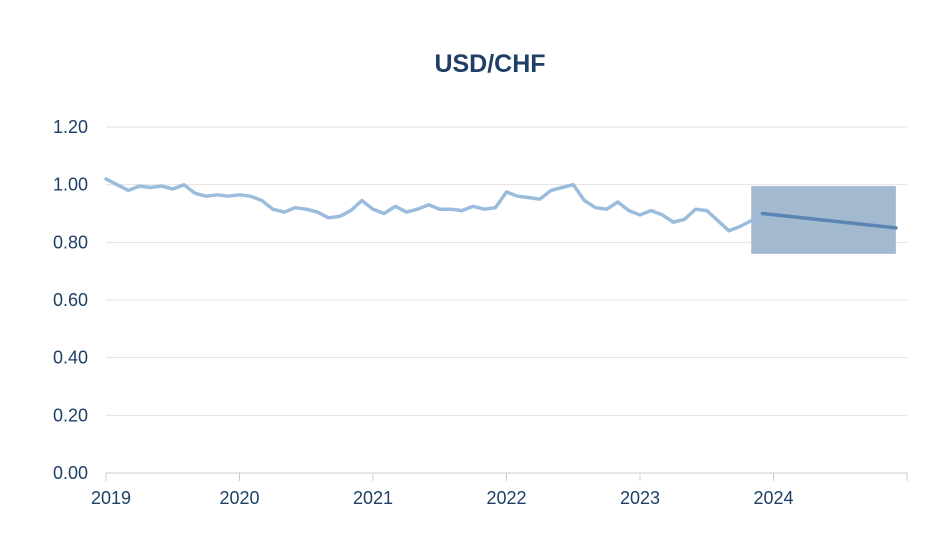  Describe the element at coordinates (70, 185) in the screenshot. I see `y-tick-label: 1.00` at that location.